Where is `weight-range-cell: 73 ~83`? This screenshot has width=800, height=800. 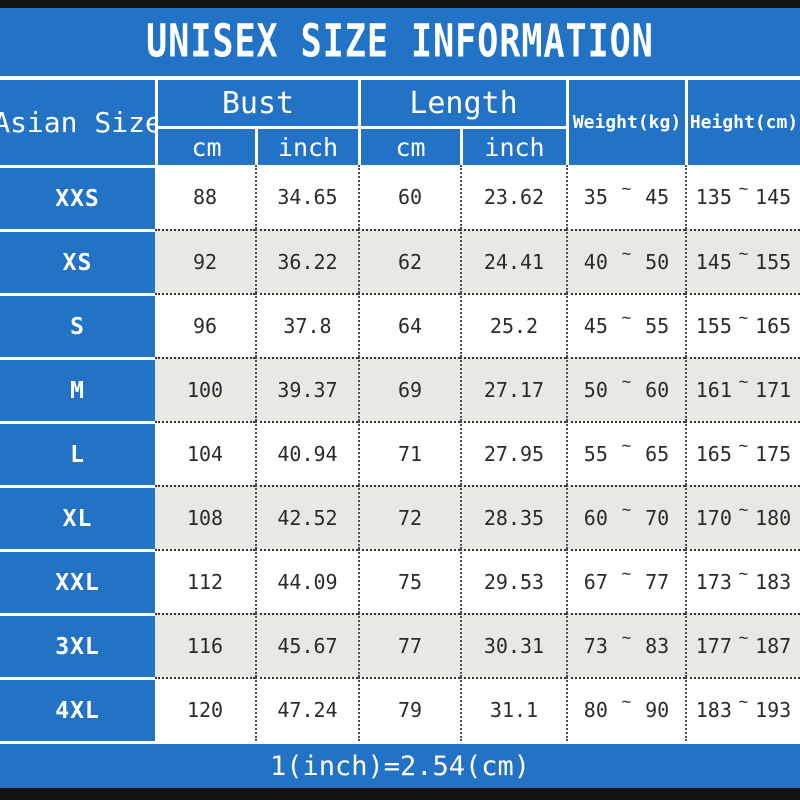 weight-range-cell: 73 ~83 is located at coordinates (625, 645).